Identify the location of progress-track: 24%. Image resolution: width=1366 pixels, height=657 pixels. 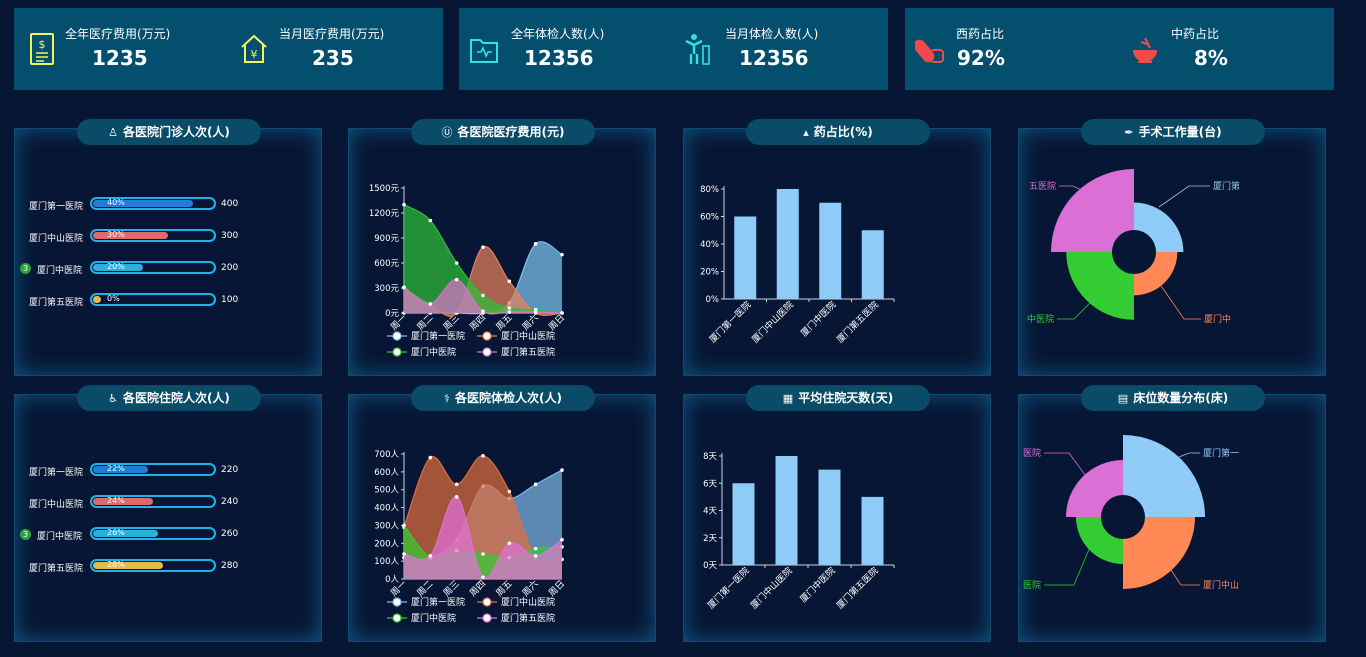
(153, 501).